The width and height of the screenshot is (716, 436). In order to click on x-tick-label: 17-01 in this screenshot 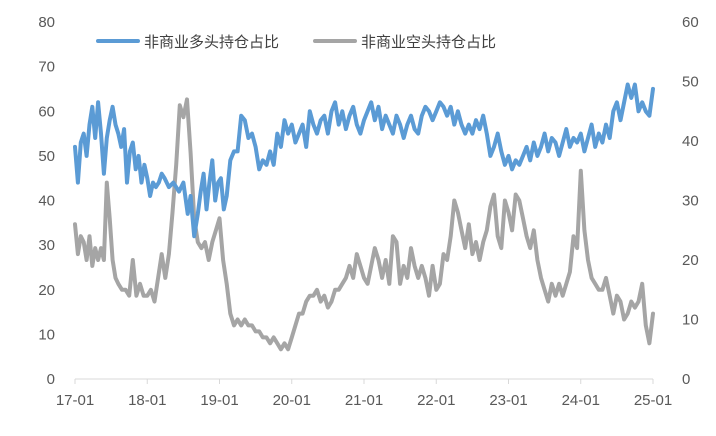, I will do `click(75, 400)`.